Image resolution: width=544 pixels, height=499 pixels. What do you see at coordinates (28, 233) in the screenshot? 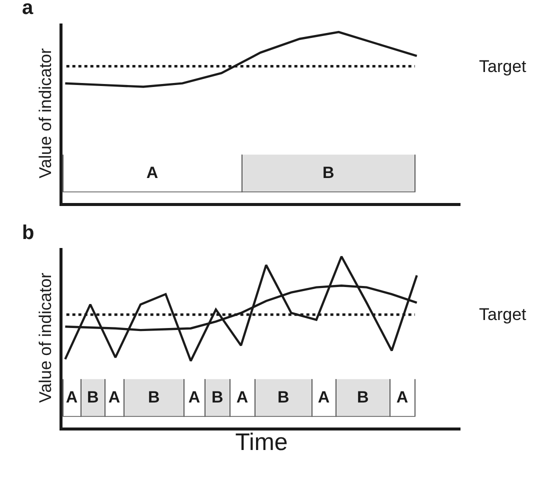
I see `chart-title: b` at bounding box center [28, 233].